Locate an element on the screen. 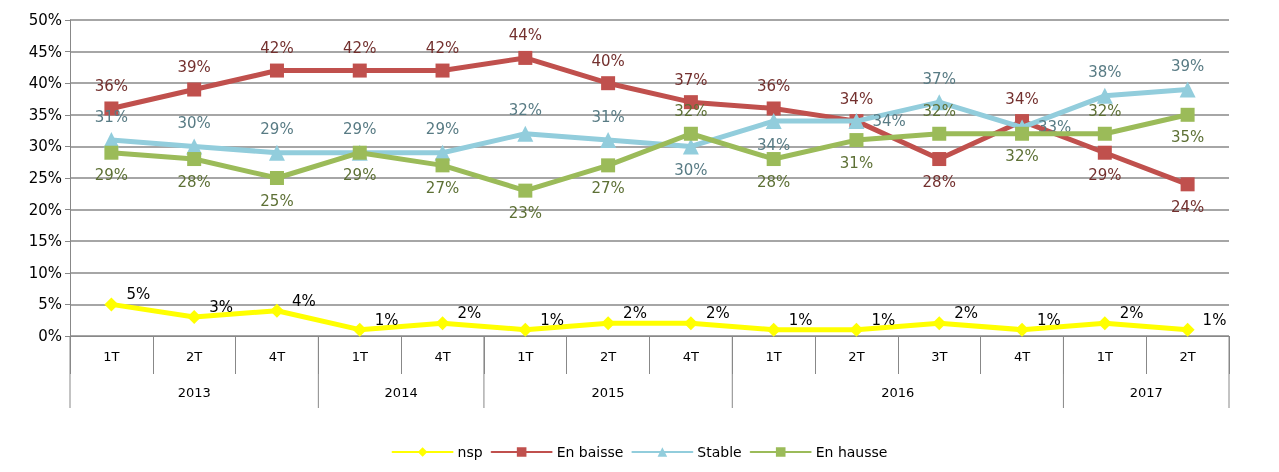 This screenshot has width=1279, height=472. data-label: 44% is located at coordinates (525, 35).